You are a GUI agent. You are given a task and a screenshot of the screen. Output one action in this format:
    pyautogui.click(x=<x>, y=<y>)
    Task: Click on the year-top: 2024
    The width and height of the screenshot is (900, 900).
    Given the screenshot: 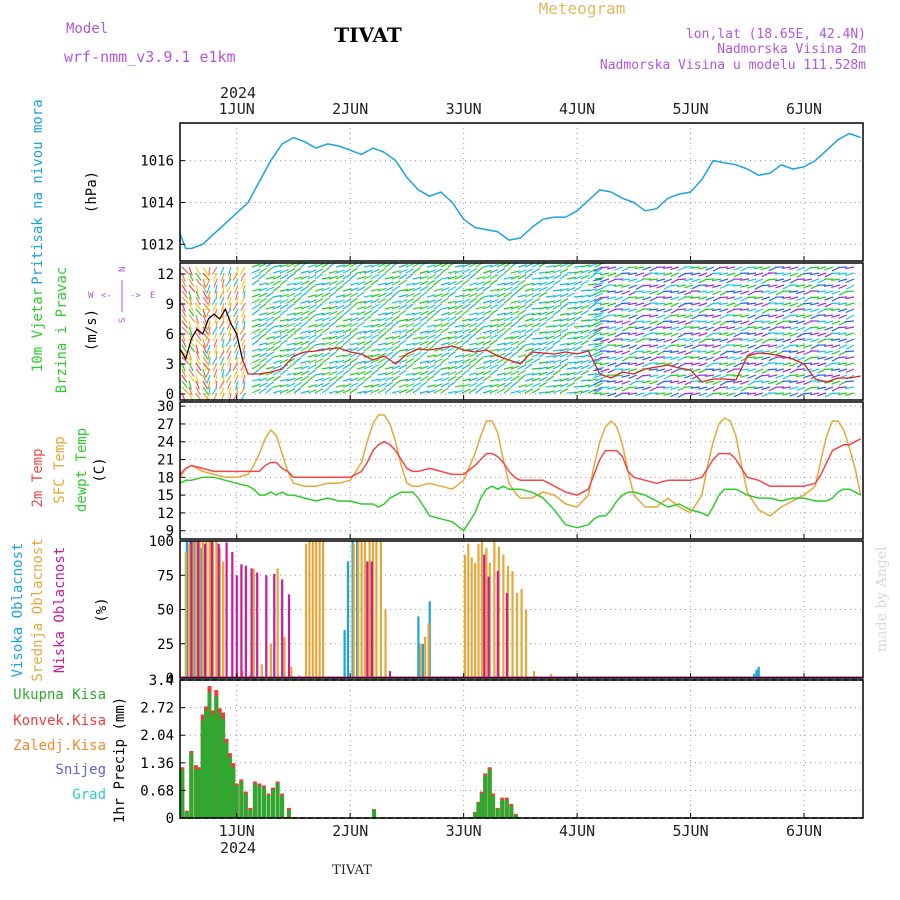 What is the action you would take?
    pyautogui.click(x=238, y=93)
    